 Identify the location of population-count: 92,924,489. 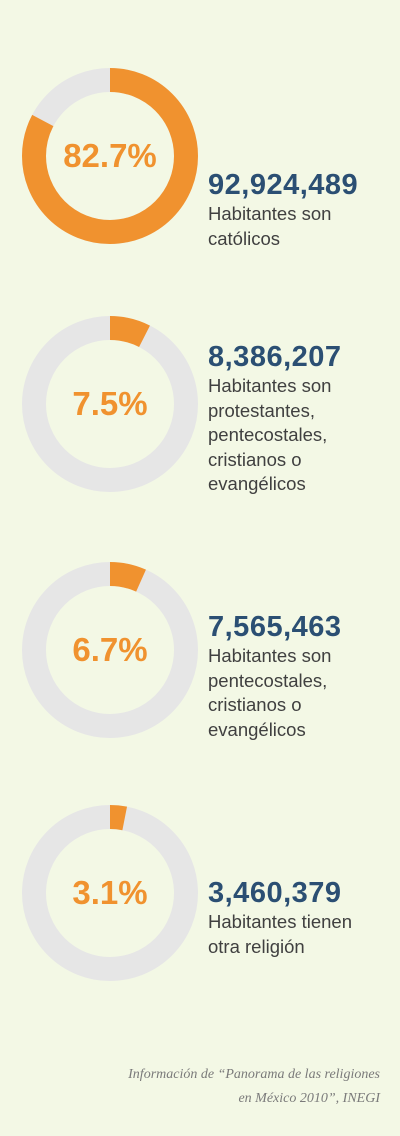
(283, 185).